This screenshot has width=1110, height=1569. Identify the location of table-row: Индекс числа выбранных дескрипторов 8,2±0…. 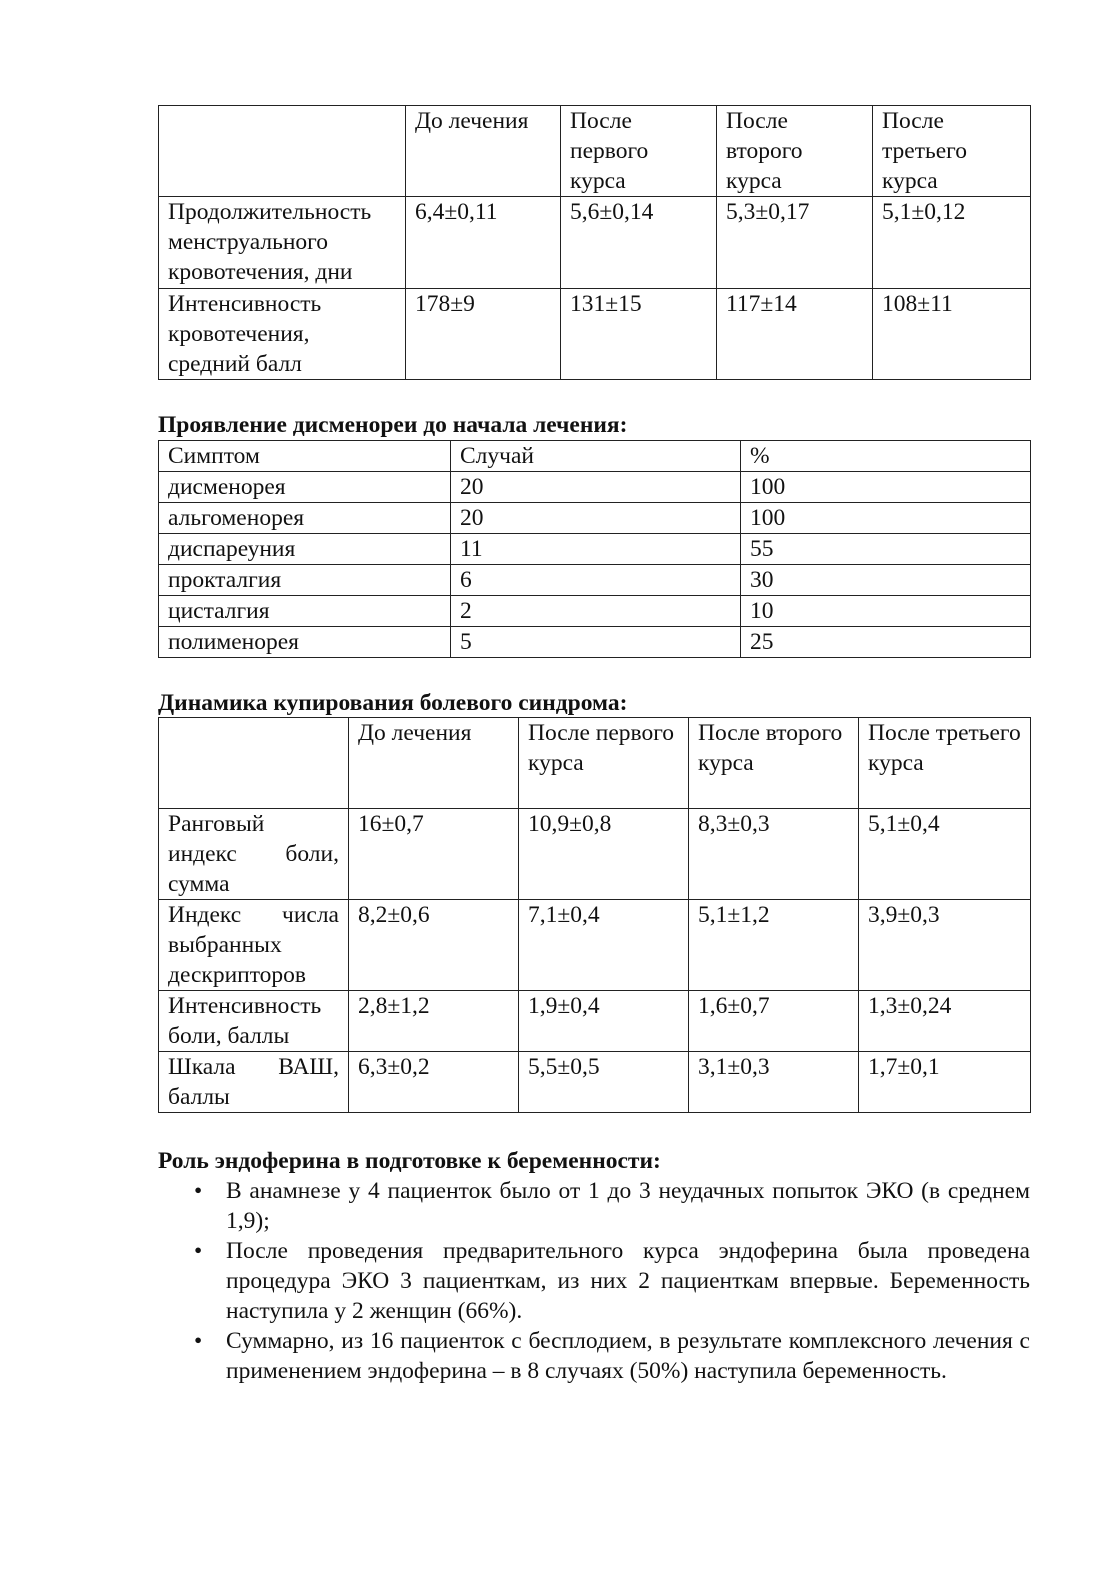
(594, 945).